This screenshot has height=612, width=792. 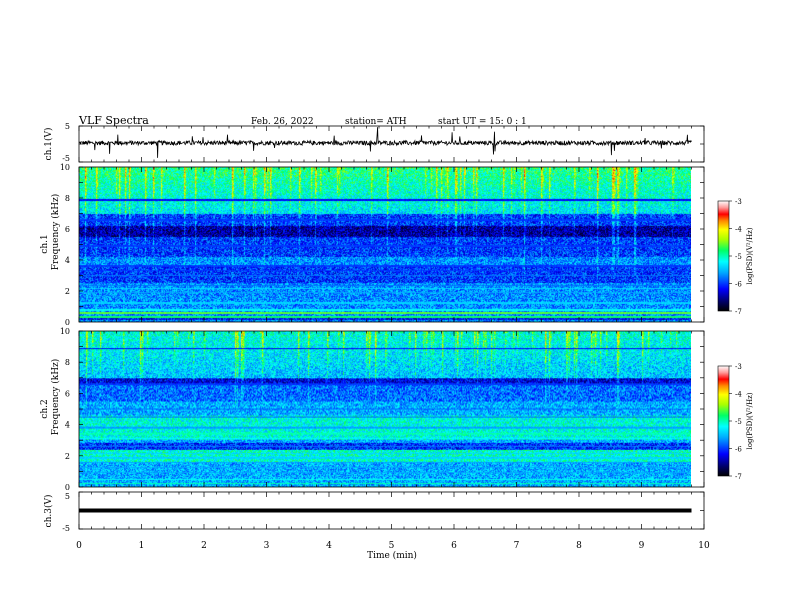 I want to click on x-tick-label: 8, so click(x=579, y=546).